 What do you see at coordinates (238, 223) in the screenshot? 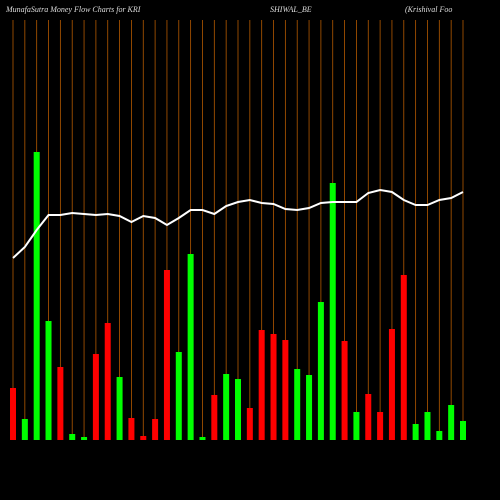
I see `money-flow-line` at bounding box center [238, 223].